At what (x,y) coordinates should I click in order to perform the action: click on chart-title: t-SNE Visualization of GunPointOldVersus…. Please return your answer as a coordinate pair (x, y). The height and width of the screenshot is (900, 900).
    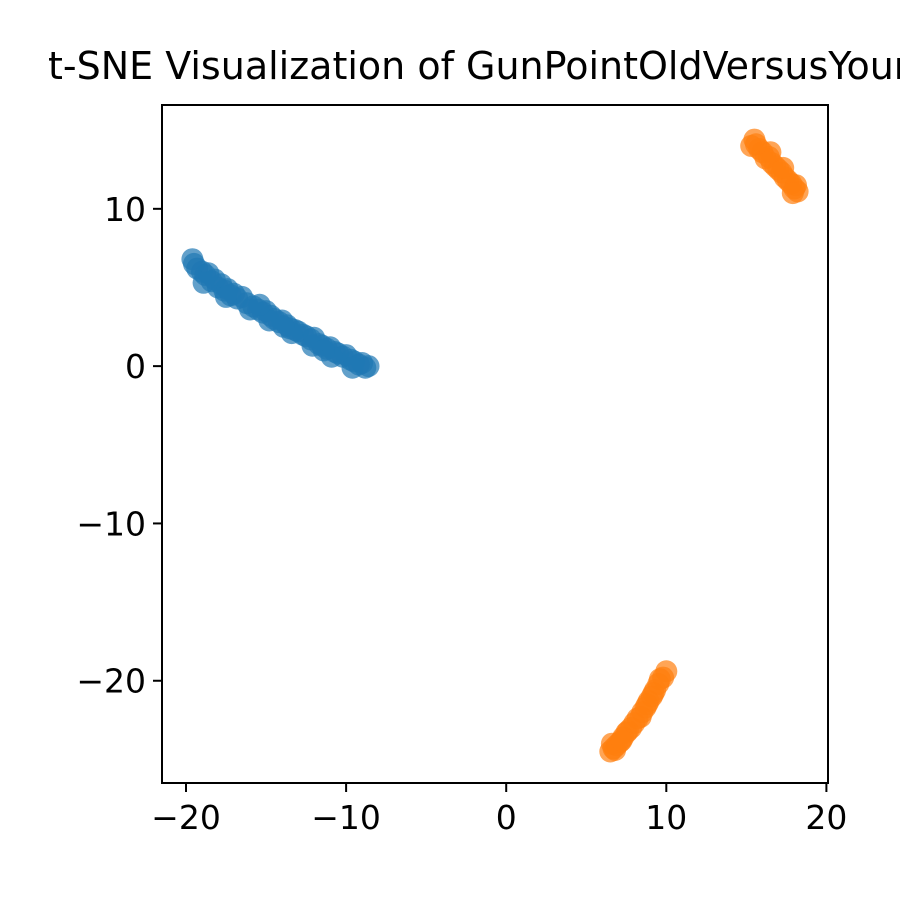
    Looking at the image, I should click on (474, 66).